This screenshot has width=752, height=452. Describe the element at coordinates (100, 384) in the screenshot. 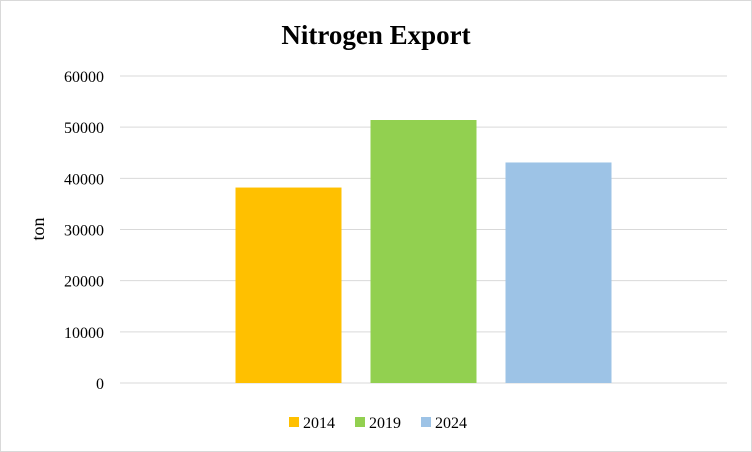

I see `y-tick-label: 0` at that location.